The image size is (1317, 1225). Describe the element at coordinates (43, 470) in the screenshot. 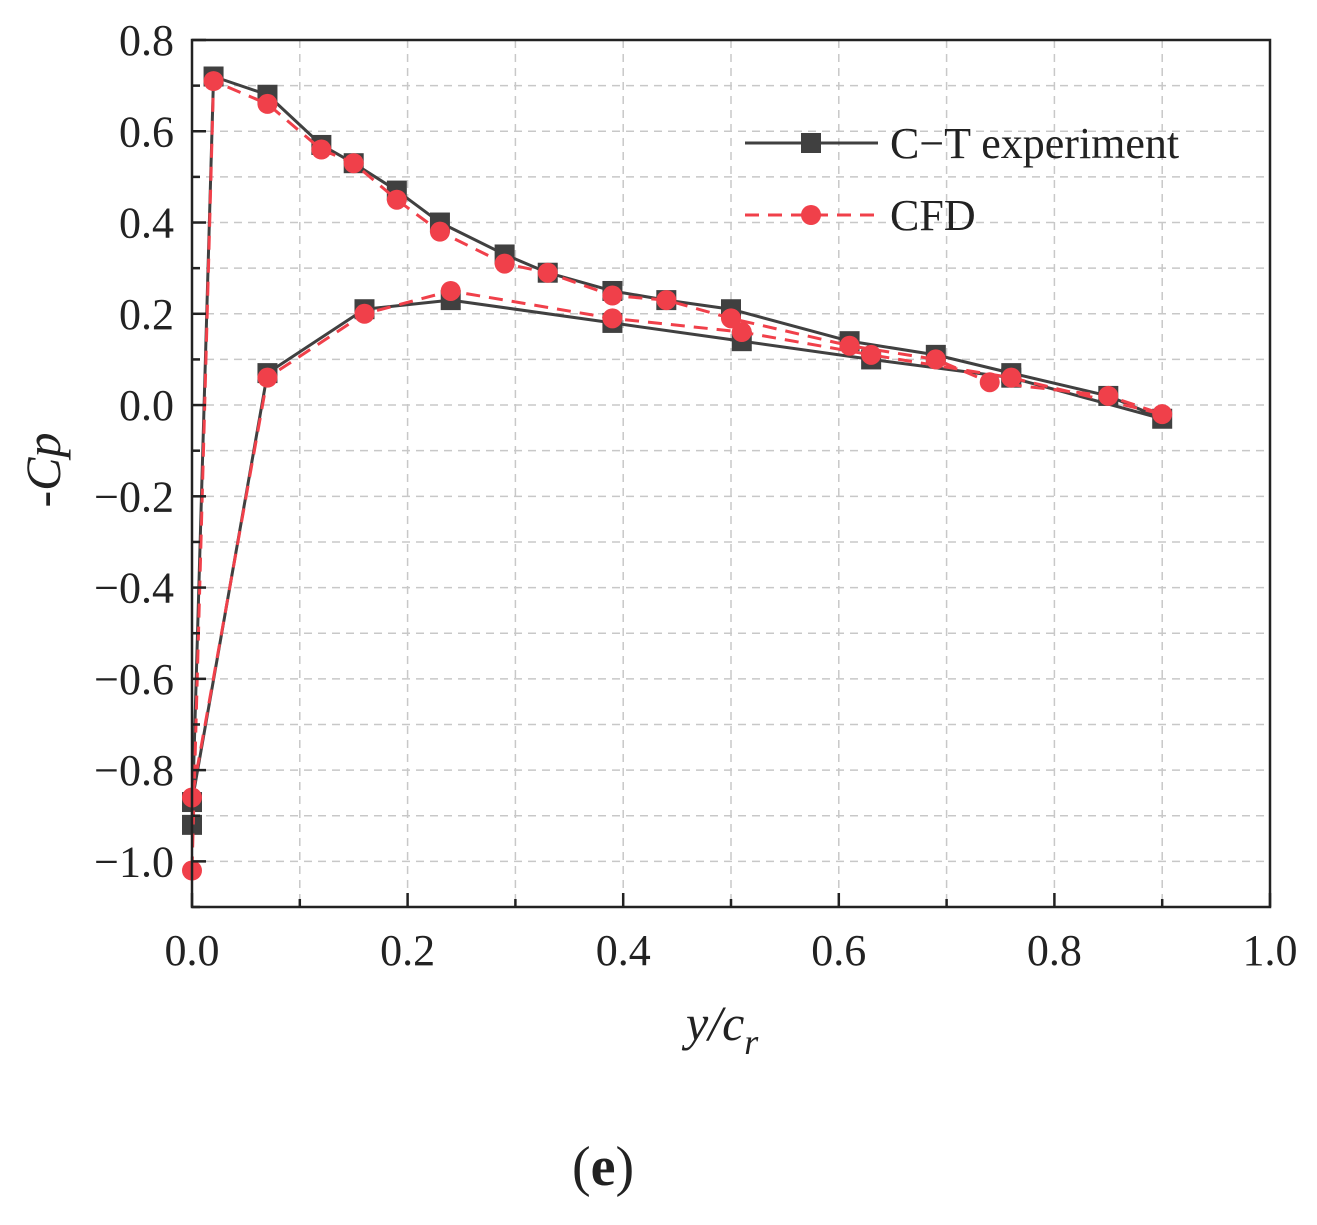

I see `y-axis-label: -Cp` at that location.